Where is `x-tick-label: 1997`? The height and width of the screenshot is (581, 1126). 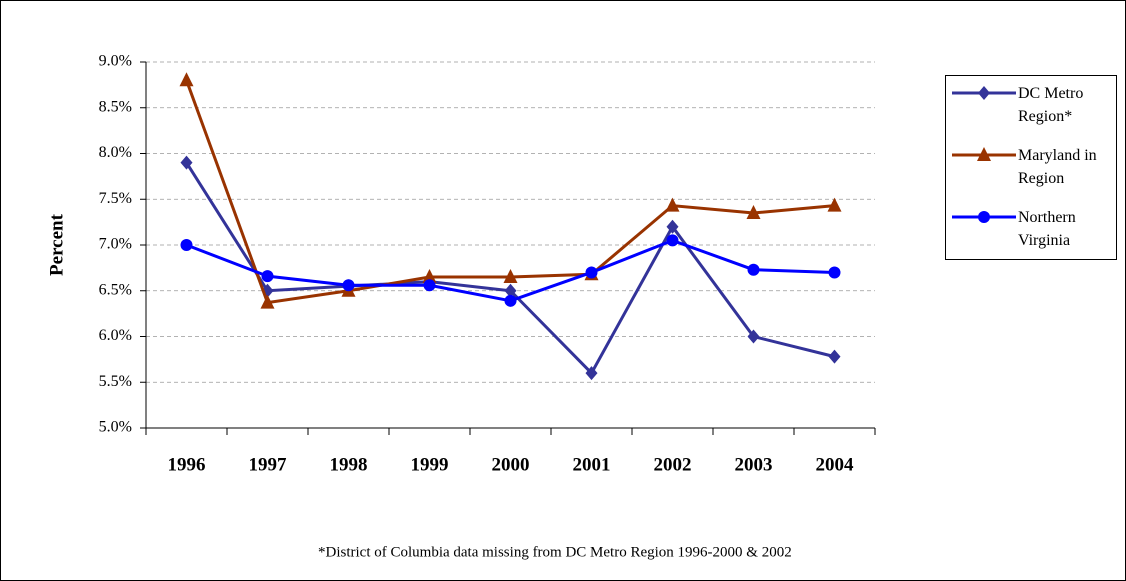 x-tick-label: 1997 is located at coordinates (268, 464).